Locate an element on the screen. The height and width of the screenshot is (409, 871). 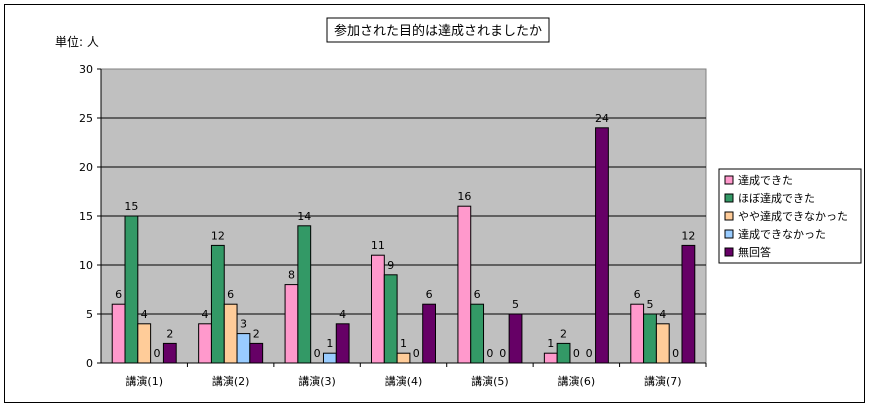
y-tick-label: 5 is located at coordinates (89, 314).